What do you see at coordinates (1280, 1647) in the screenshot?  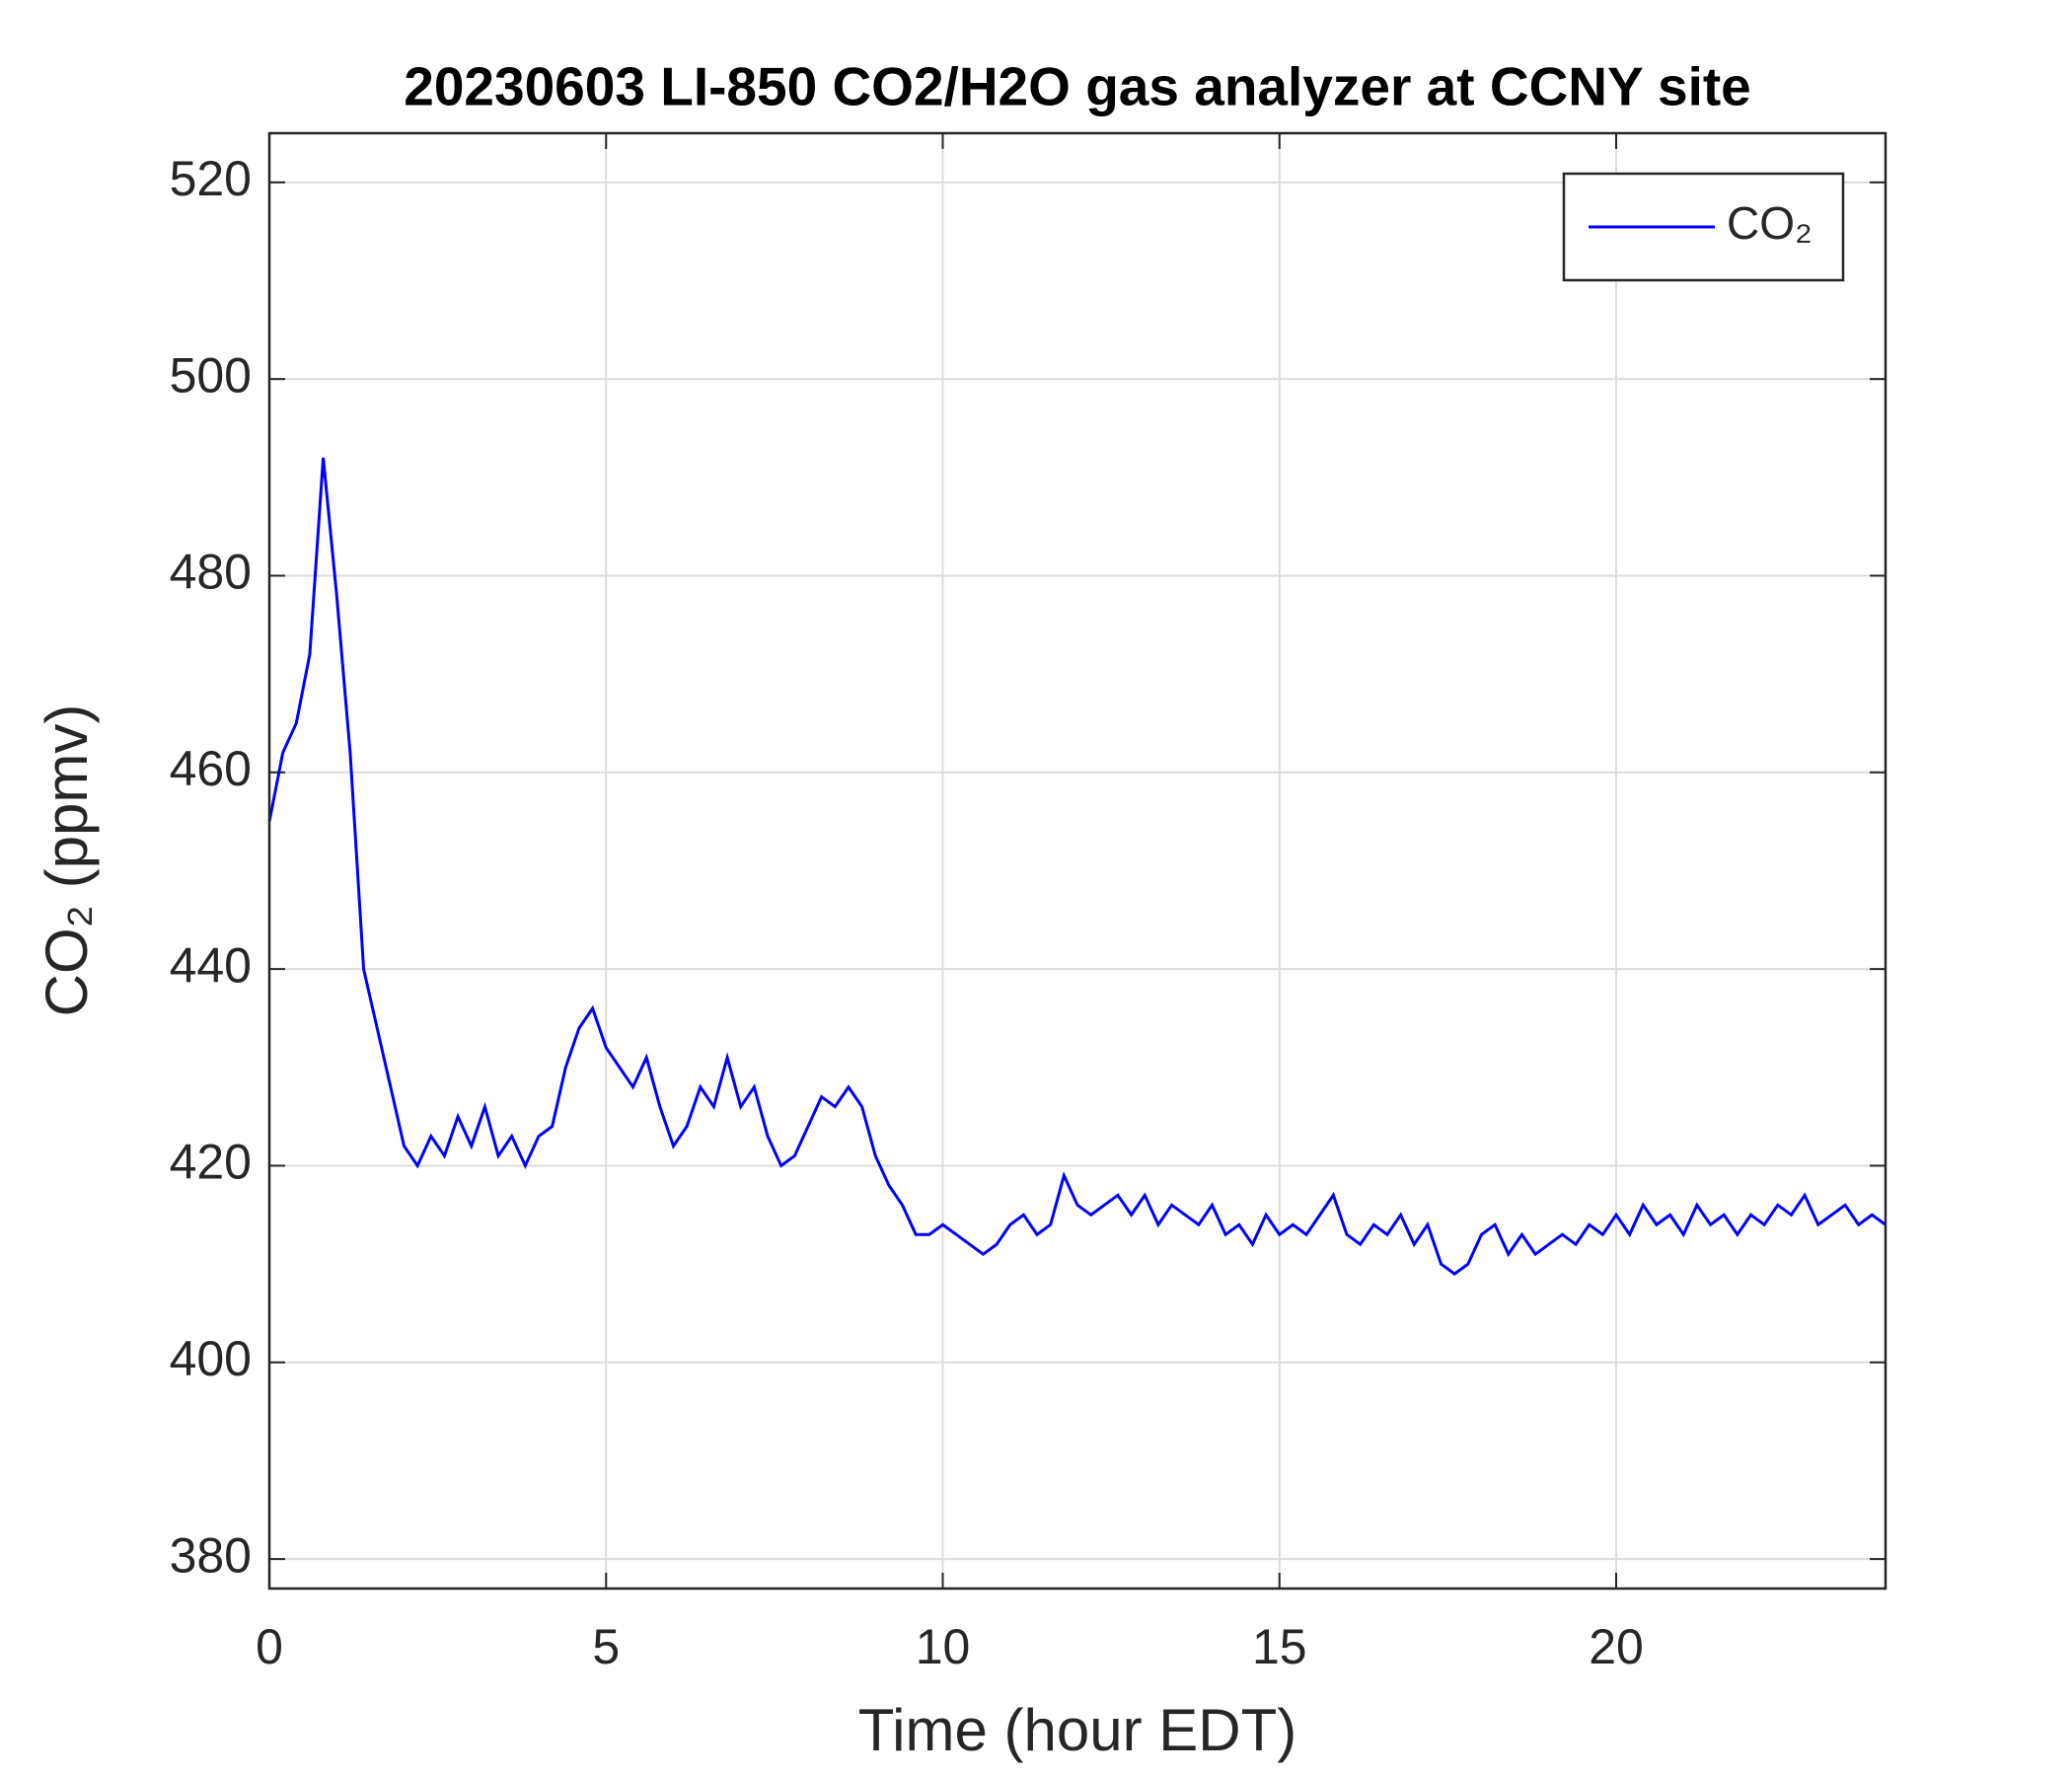 I see `x-tick-label: 15` at bounding box center [1280, 1647].